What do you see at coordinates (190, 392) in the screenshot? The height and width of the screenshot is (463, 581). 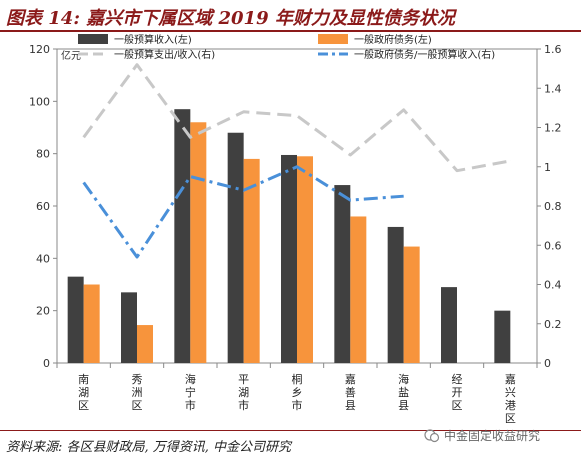 I see `x-tick-label: 海宁市` at bounding box center [190, 392].